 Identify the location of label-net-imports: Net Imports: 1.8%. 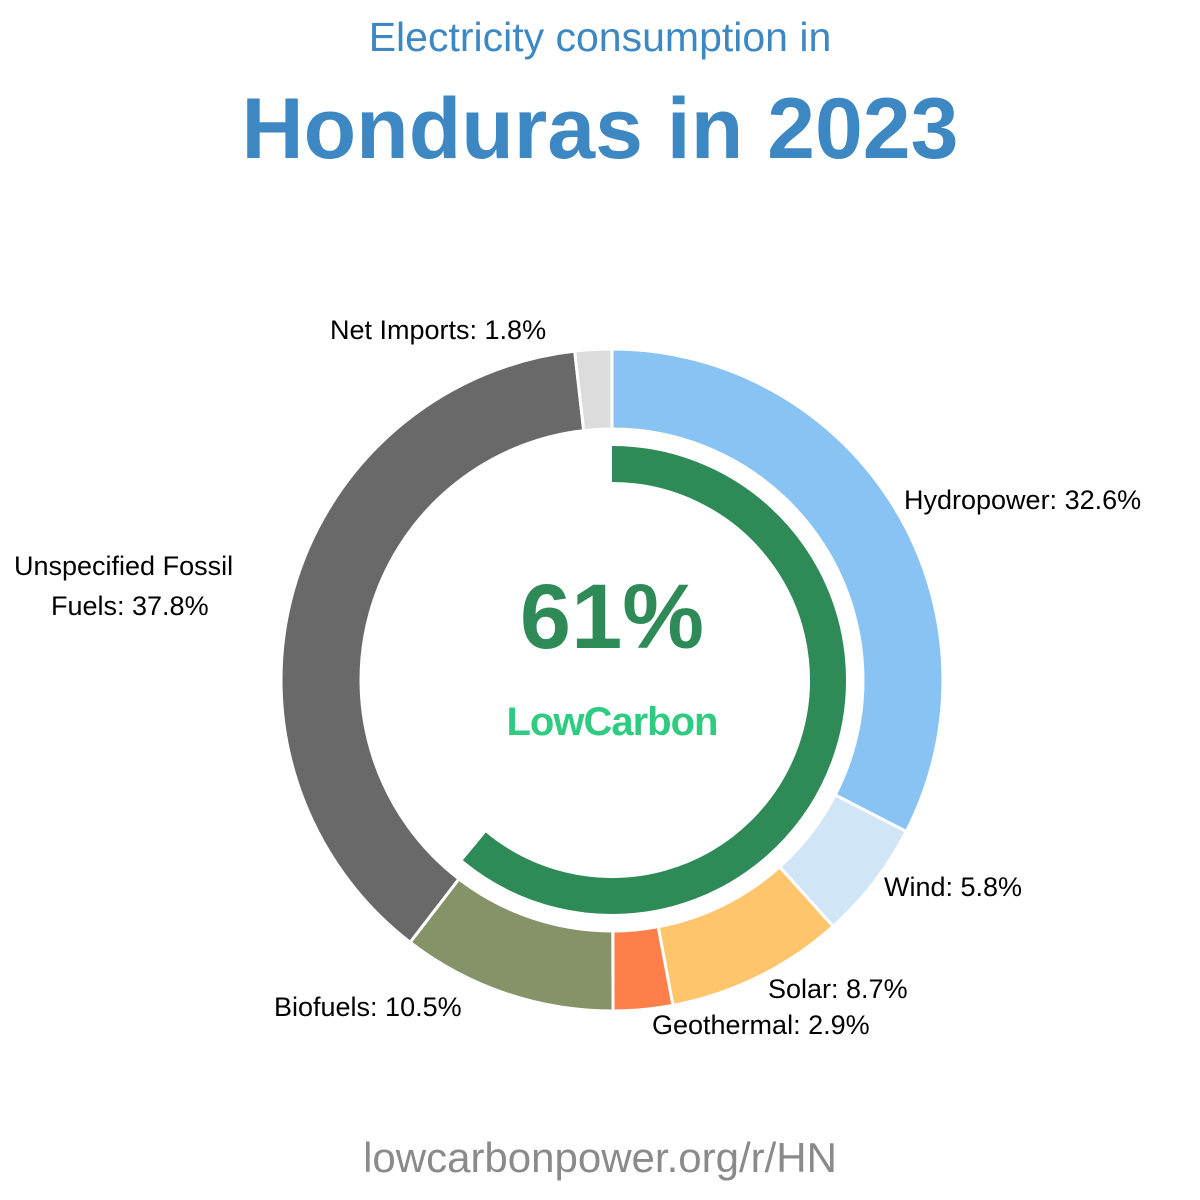
(438, 330).